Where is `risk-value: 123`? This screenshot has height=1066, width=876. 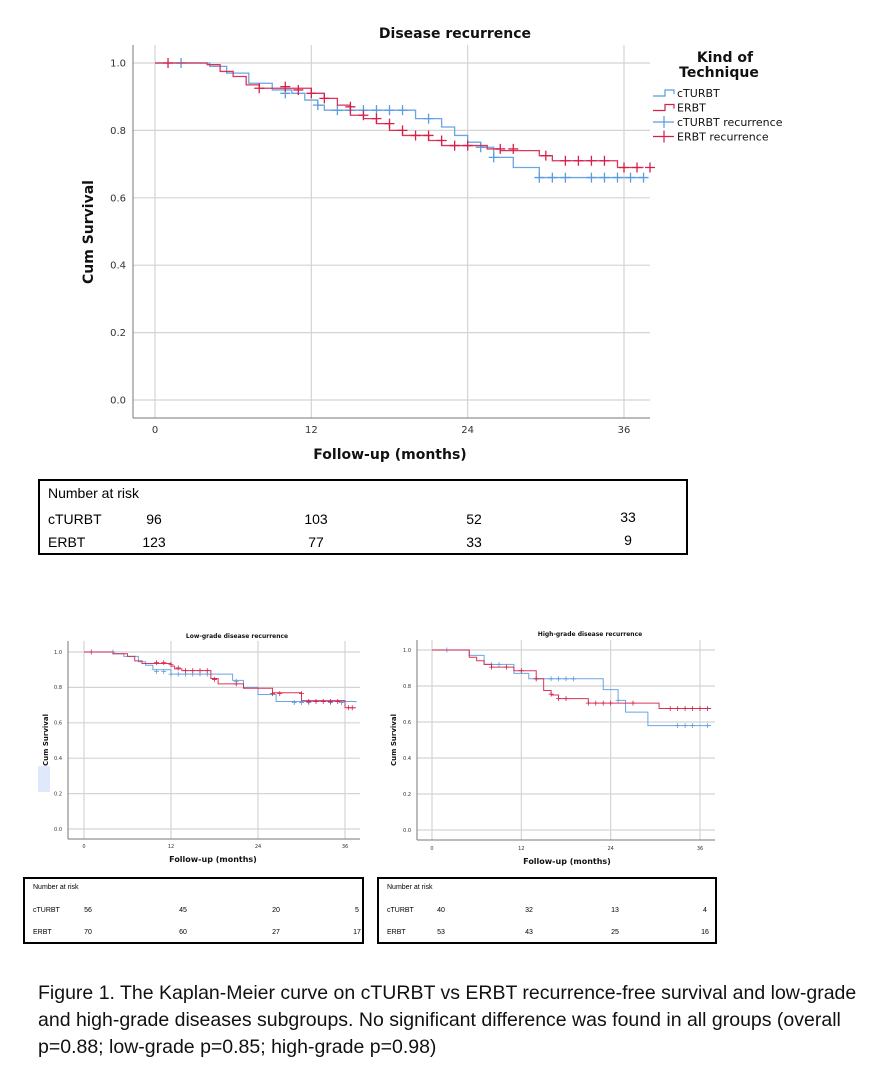
risk-value: 123 is located at coordinates (154, 542).